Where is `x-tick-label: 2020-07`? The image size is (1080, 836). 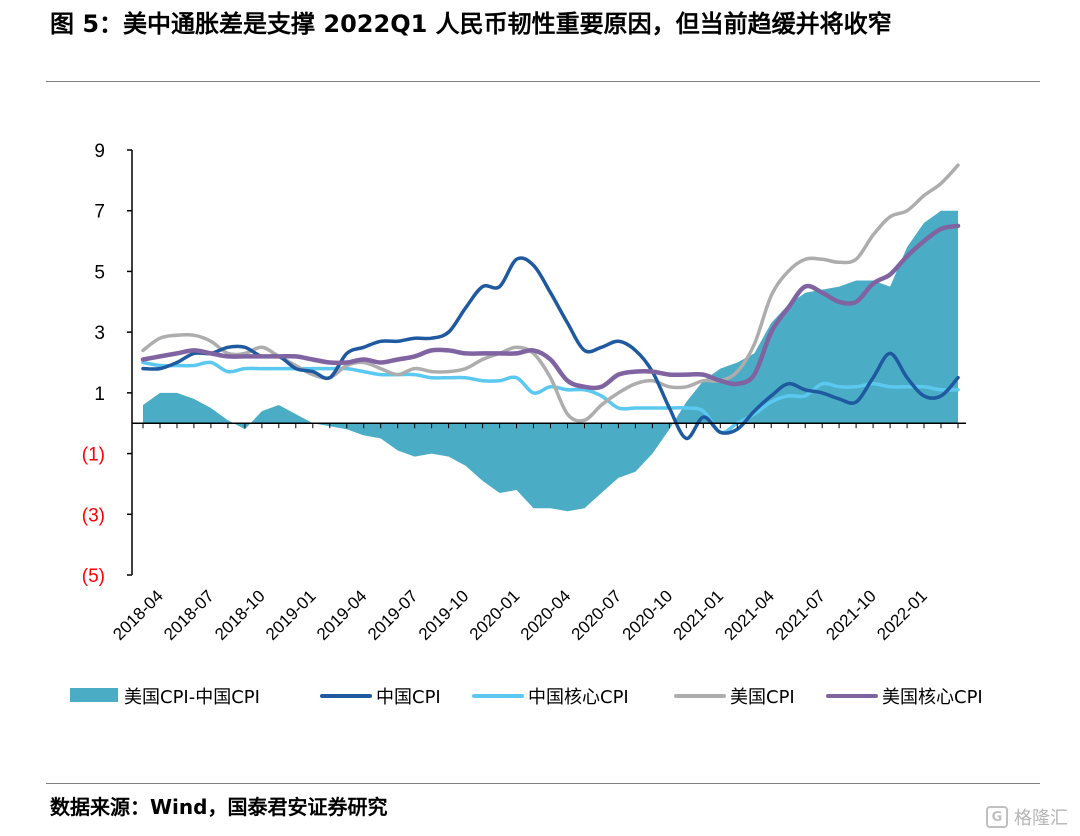
x-tick-label: 2020-07 is located at coordinates (597, 615).